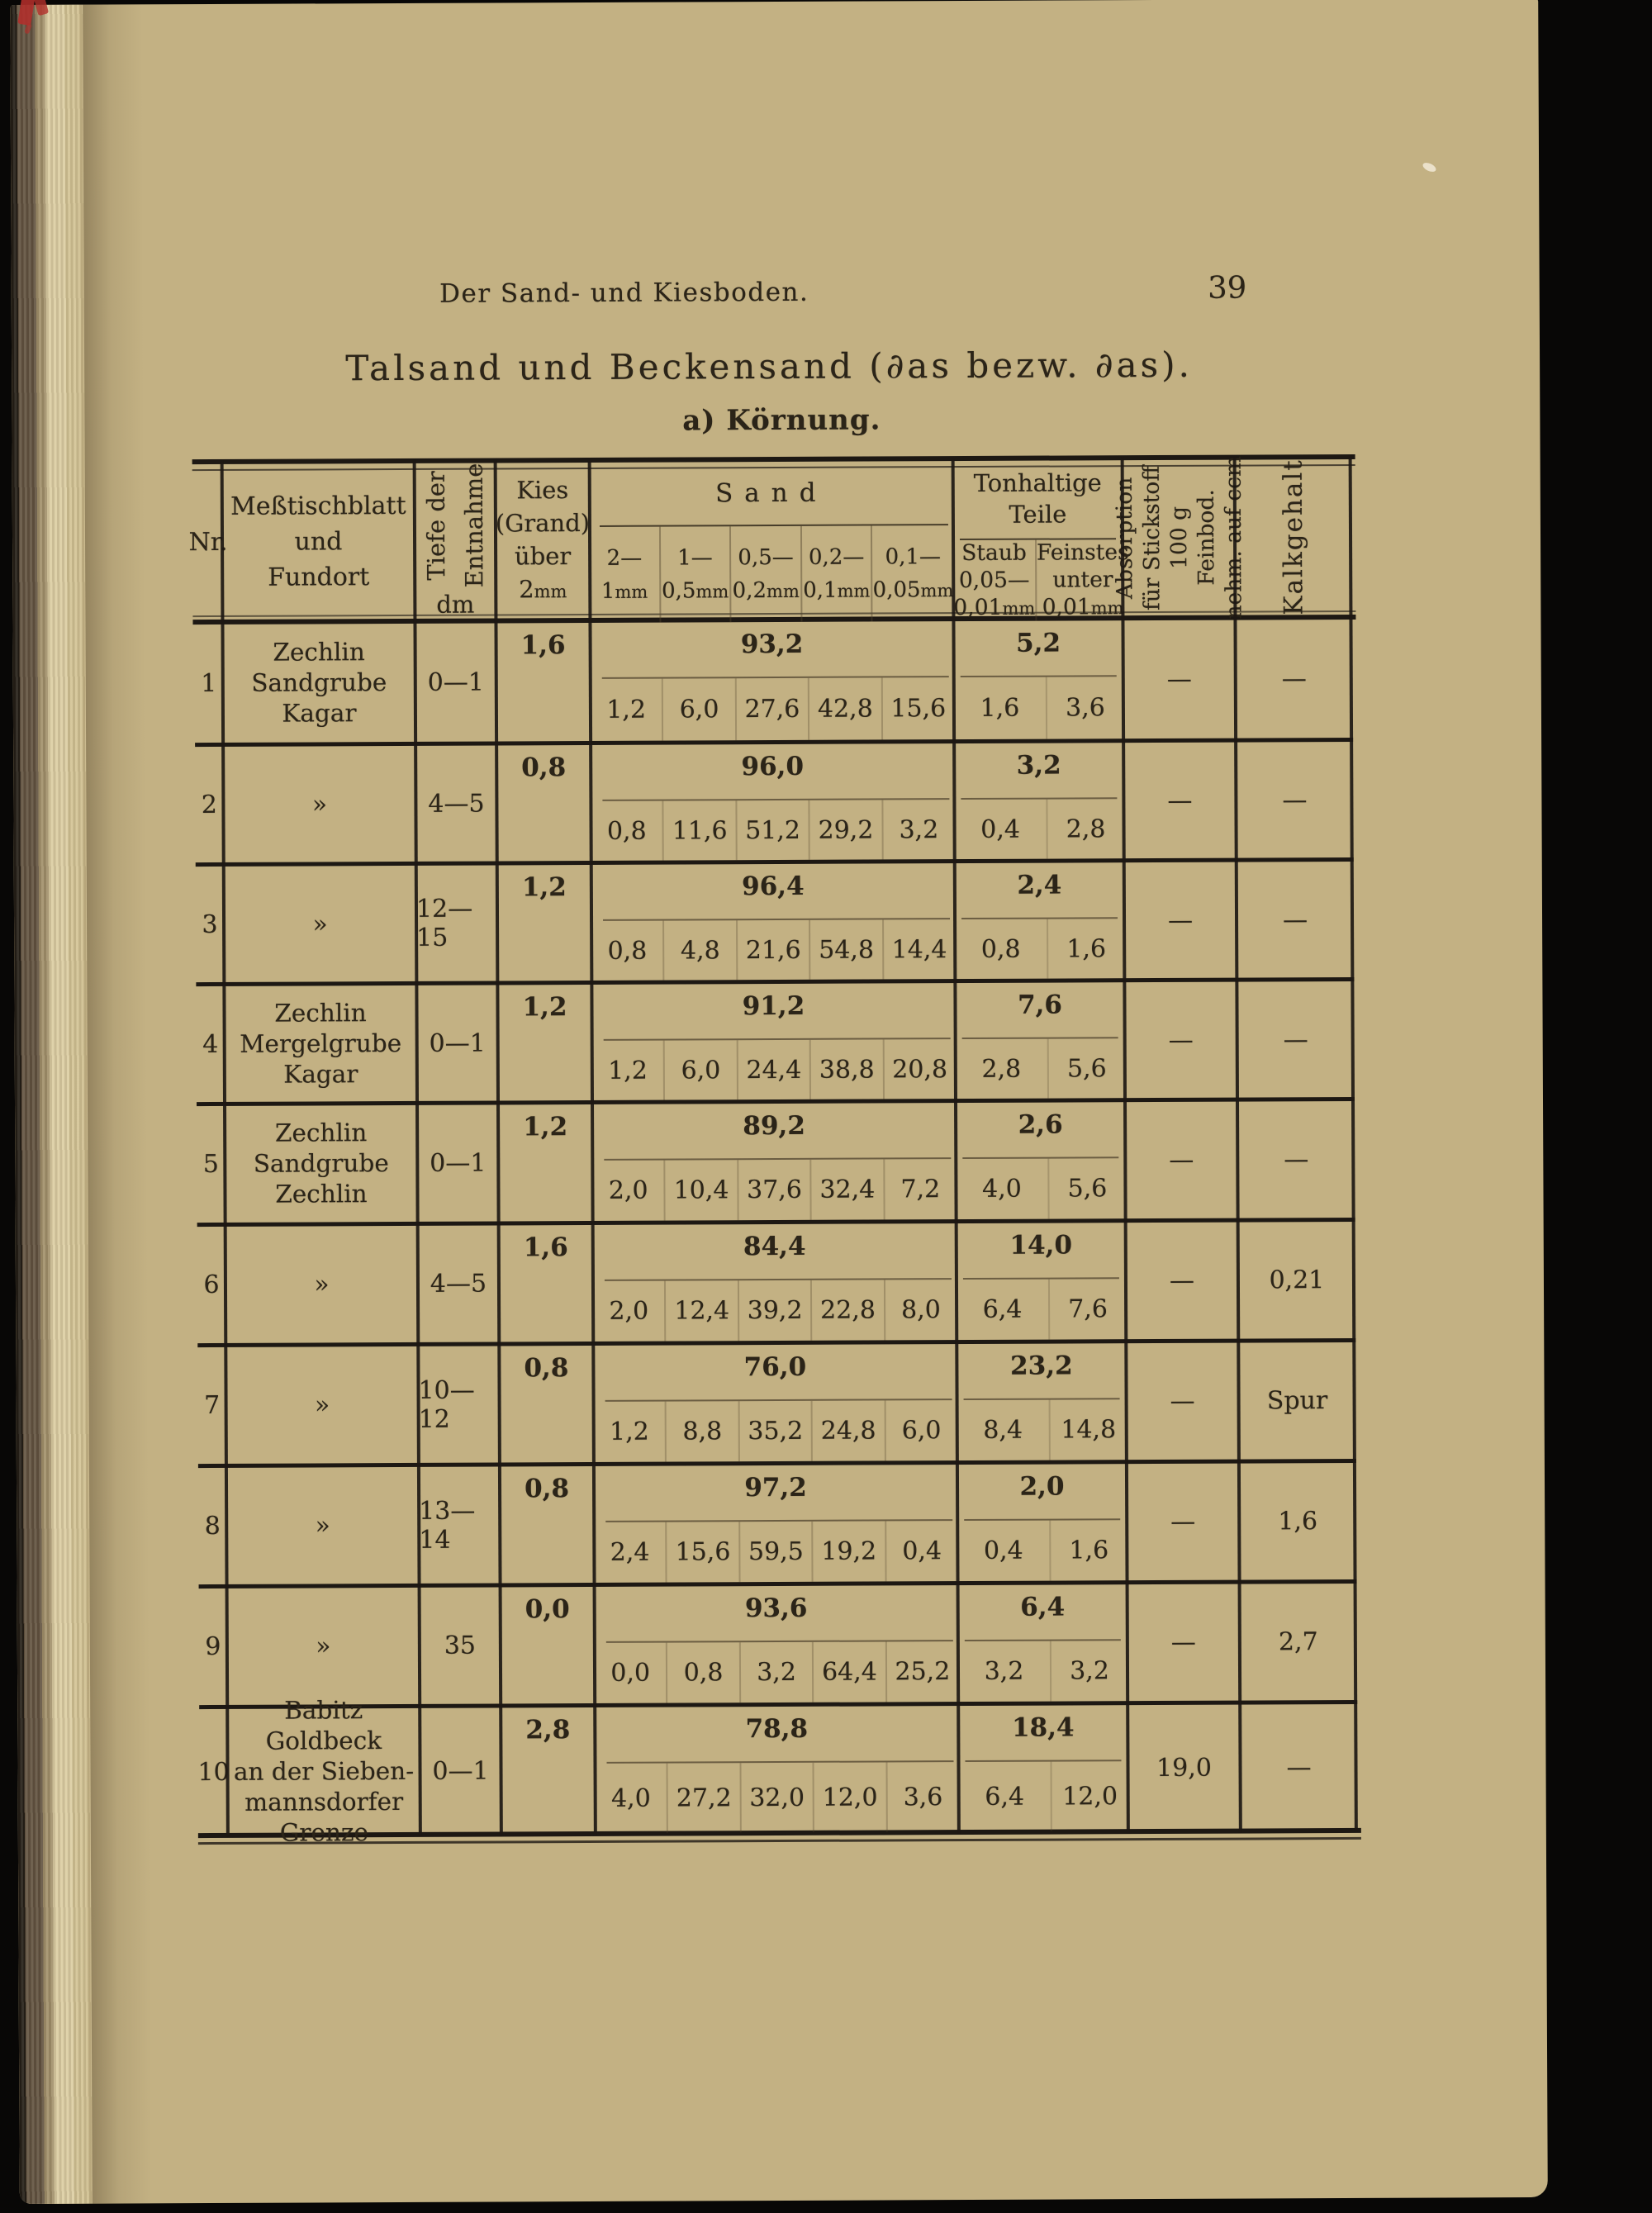 The height and width of the screenshot is (2213, 1652). I want to click on ton-subvalues: 0,4 2,8, so click(1039, 829).